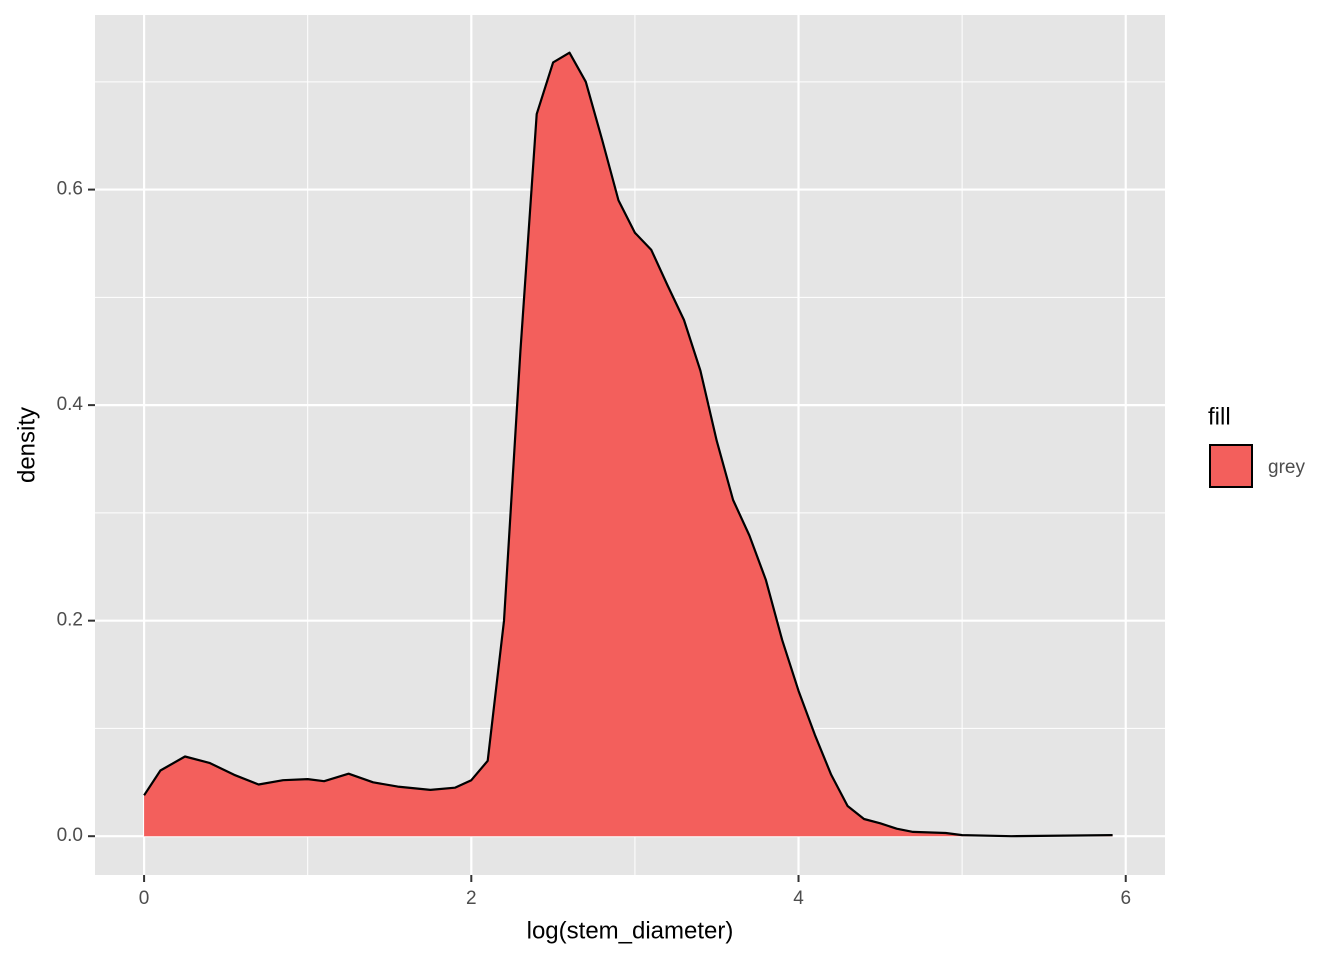 Image resolution: width=1344 pixels, height=960 pixels. Describe the element at coordinates (144, 898) in the screenshot. I see `x-tick-label: 0` at that location.